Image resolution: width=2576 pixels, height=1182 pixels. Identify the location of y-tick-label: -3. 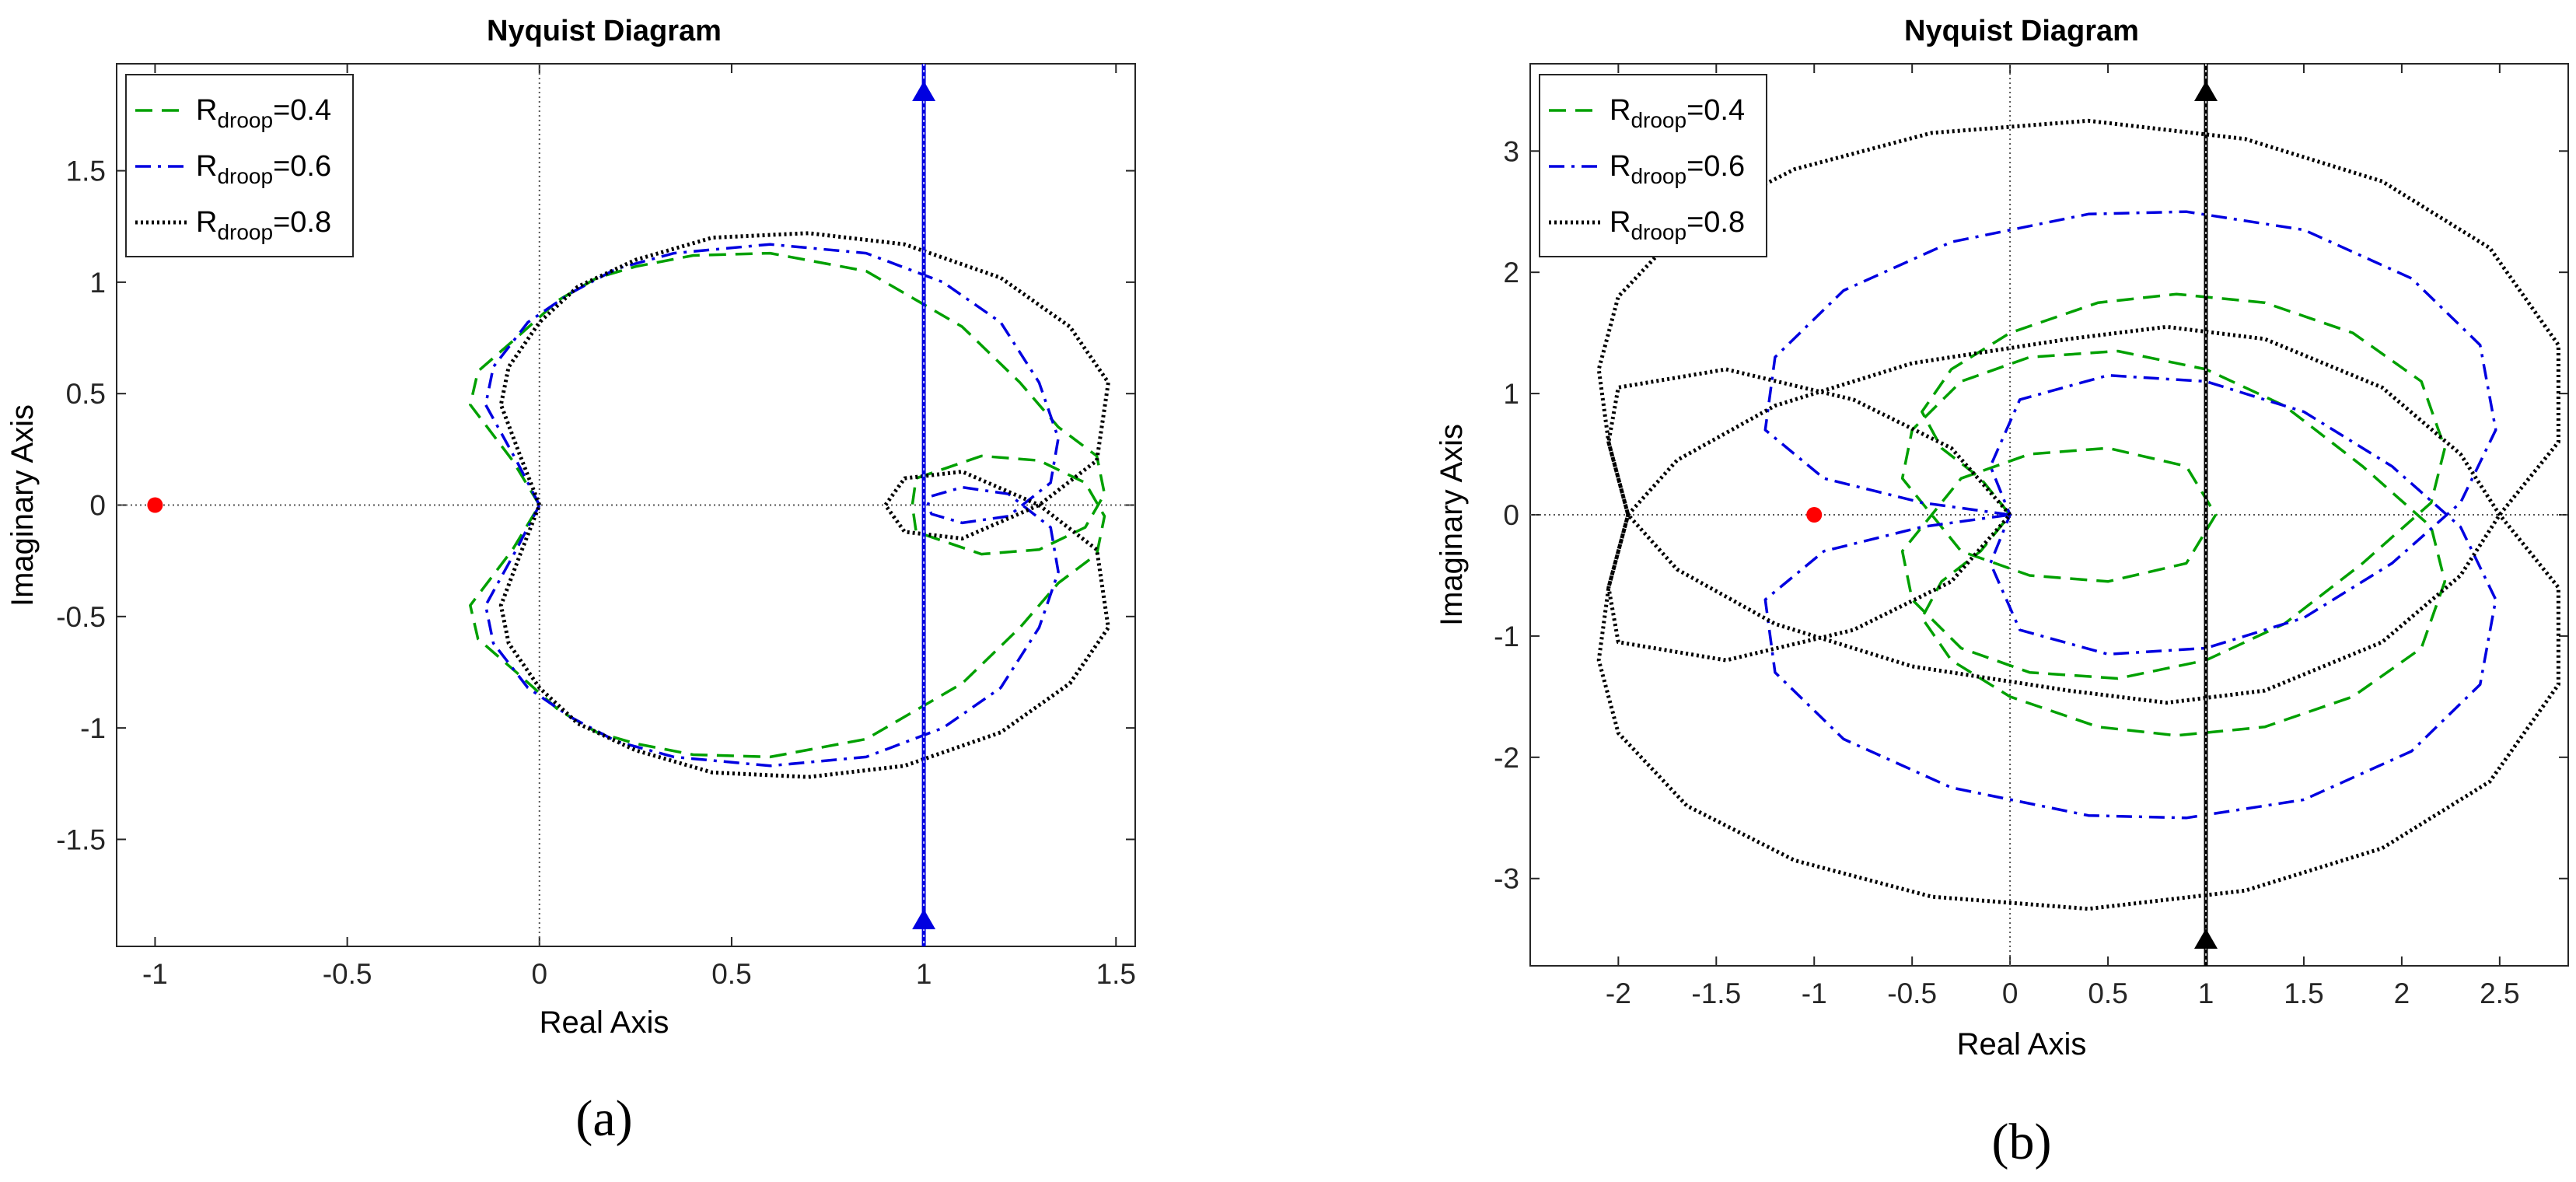
(1506, 879).